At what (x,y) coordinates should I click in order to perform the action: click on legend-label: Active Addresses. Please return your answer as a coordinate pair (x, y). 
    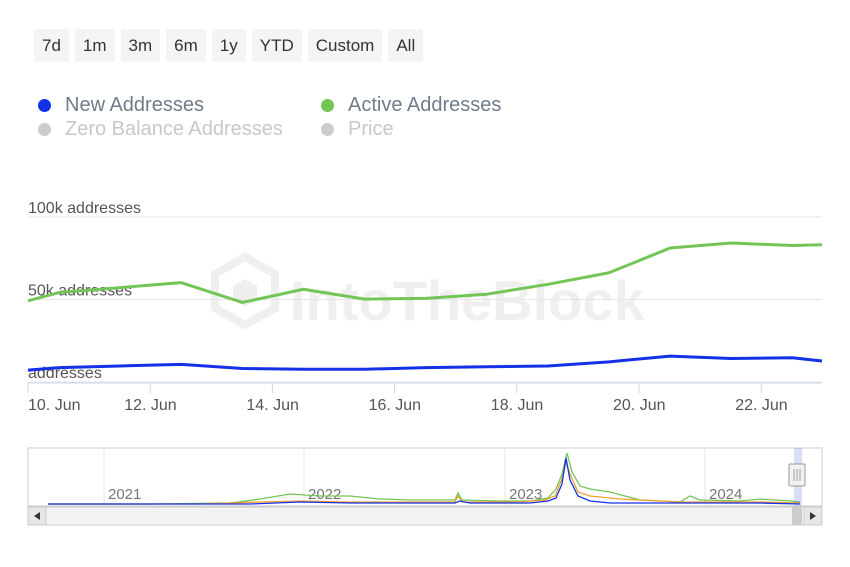
    Looking at the image, I should click on (425, 105).